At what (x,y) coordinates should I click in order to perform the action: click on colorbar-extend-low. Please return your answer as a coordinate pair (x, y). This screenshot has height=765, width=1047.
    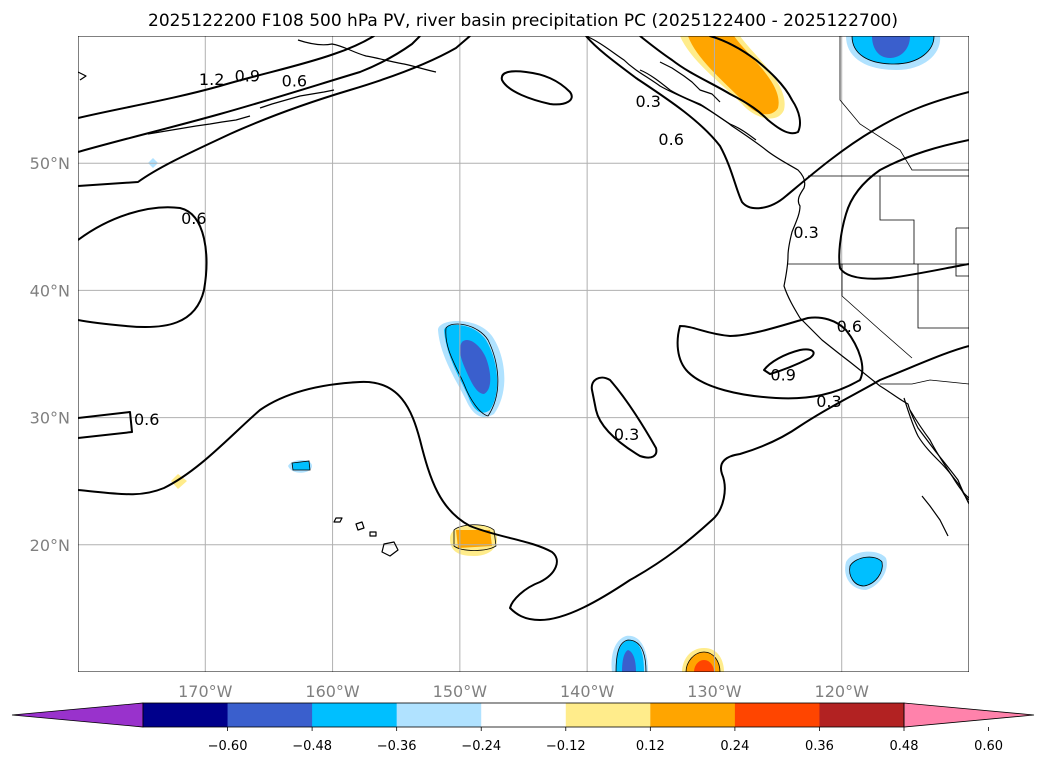
    Looking at the image, I should click on (77, 715).